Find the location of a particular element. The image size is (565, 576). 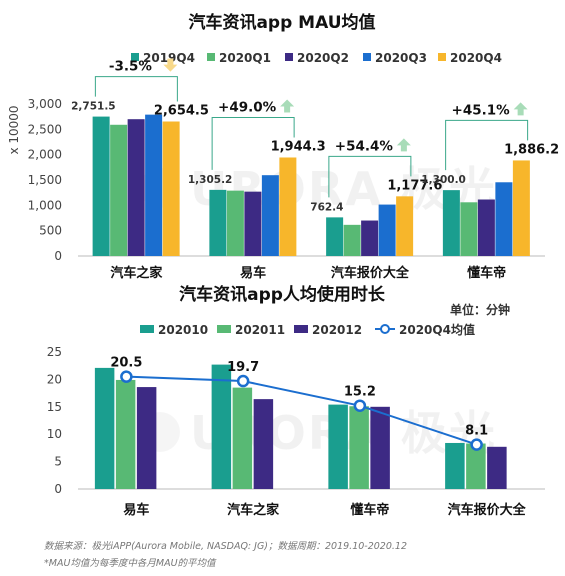

chart1-growth-label: +54.4% is located at coordinates (364, 146).